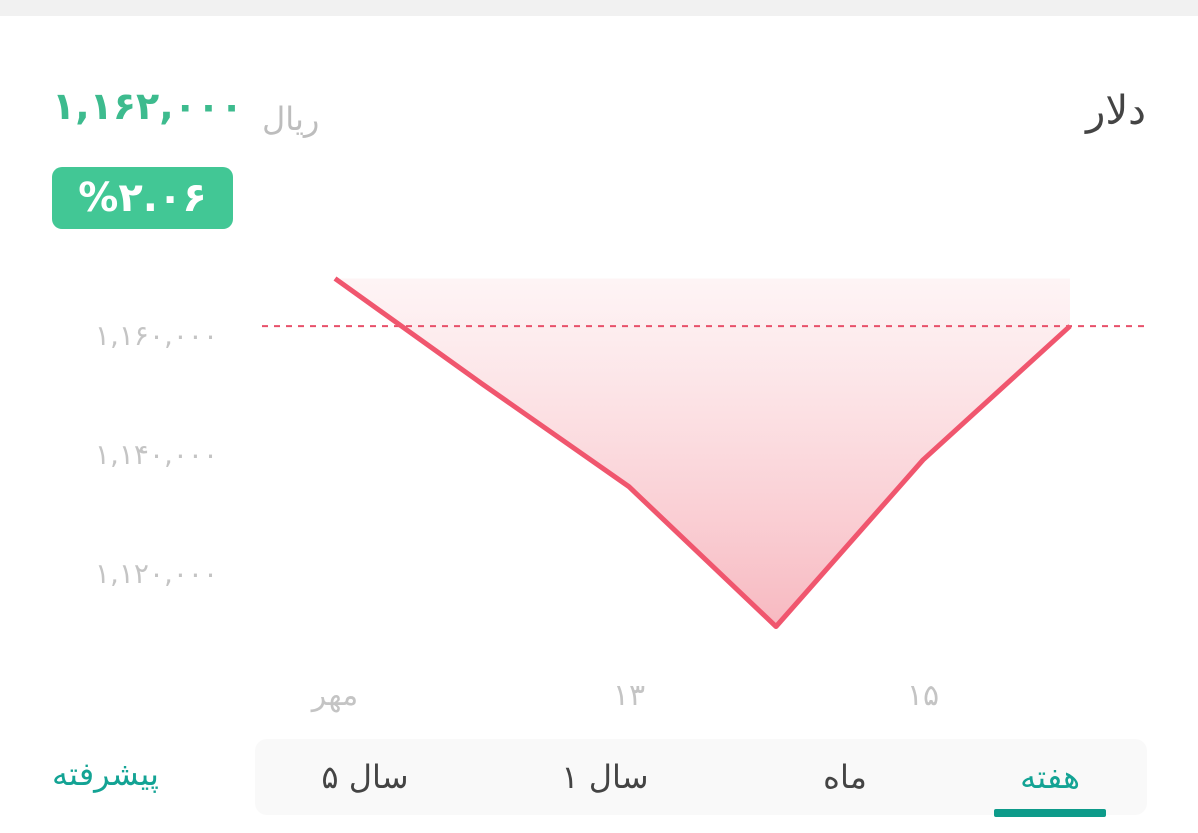  I want to click on tab-month: ماه, so click(845, 777).